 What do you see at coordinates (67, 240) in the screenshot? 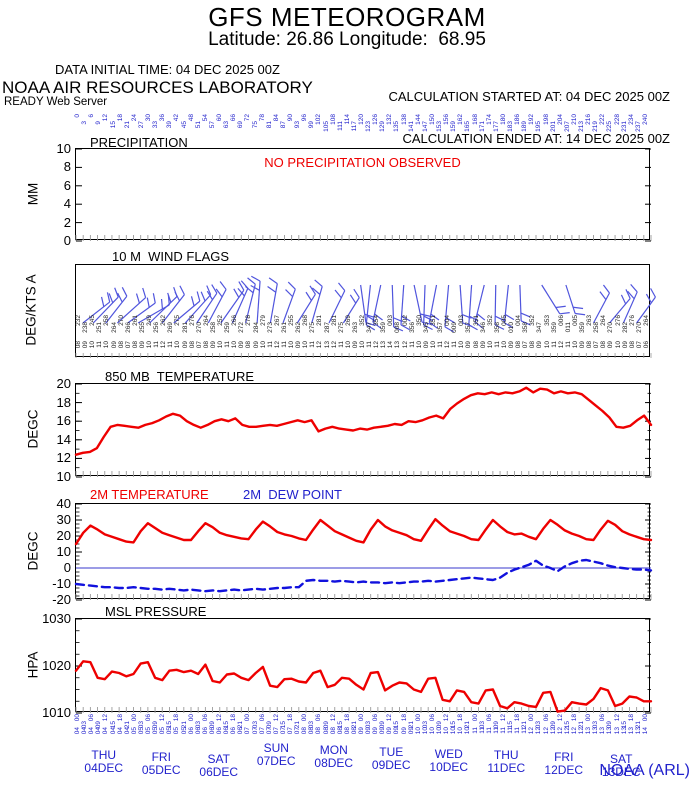
I see `y-tick-label: 0` at bounding box center [67, 240].